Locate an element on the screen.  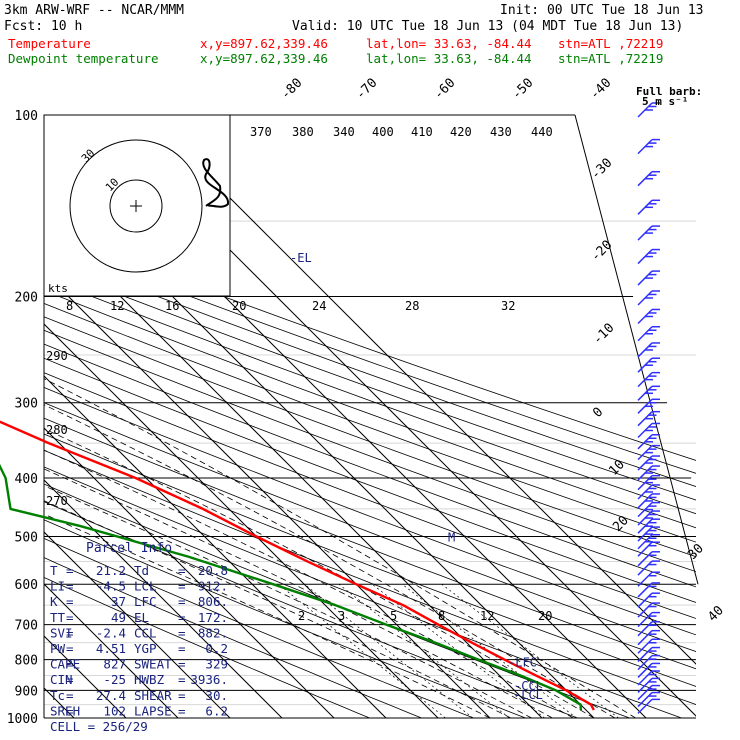
barb-legend-units: 5 m s⁻¹ is located at coordinates (665, 101).